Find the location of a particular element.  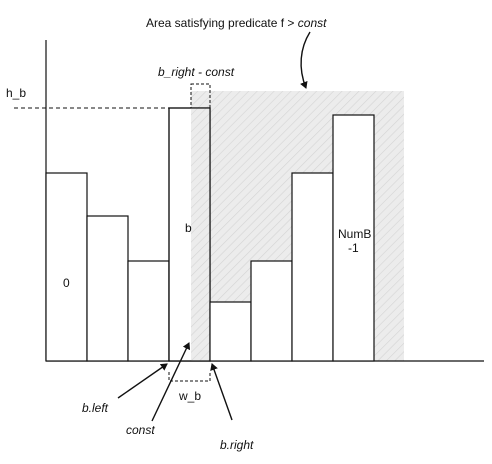

const-label: const is located at coordinates (140, 430).